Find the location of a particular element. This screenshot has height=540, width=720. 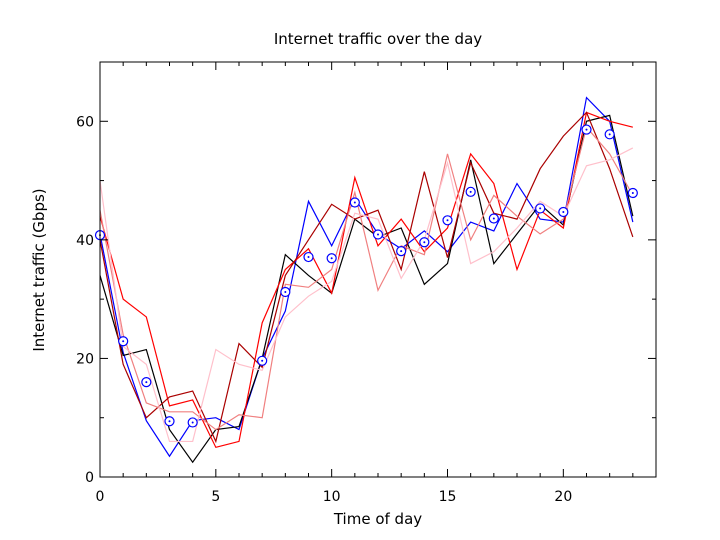

x-axis-title: Time of day is located at coordinates (377, 519).